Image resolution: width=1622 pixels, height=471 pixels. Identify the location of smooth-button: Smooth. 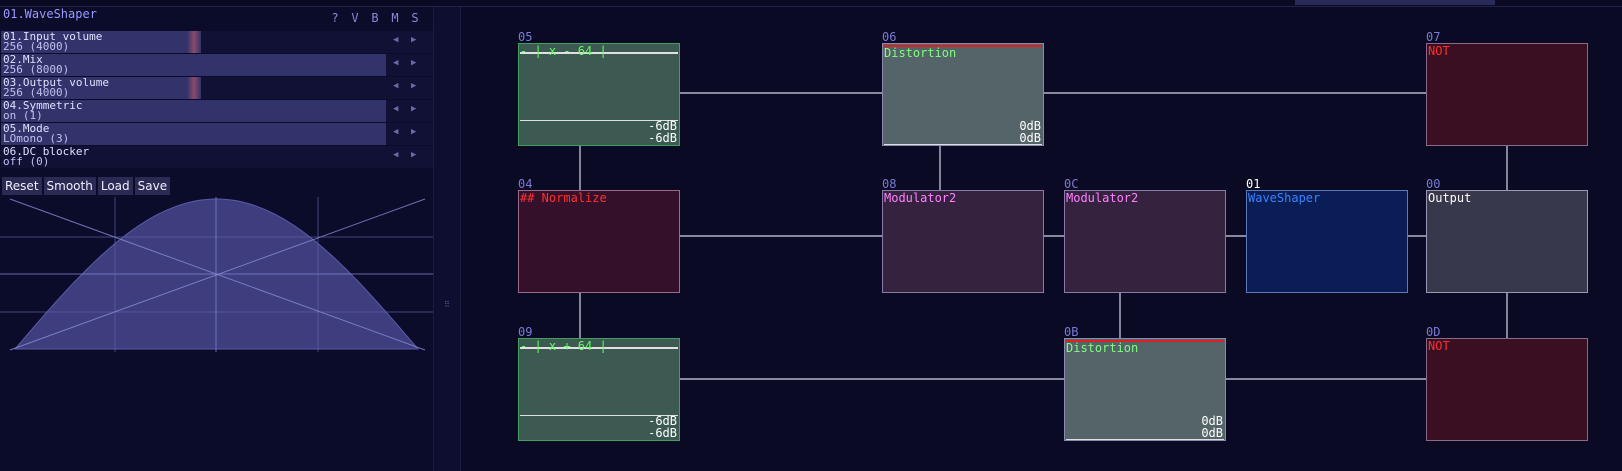
(69, 186).